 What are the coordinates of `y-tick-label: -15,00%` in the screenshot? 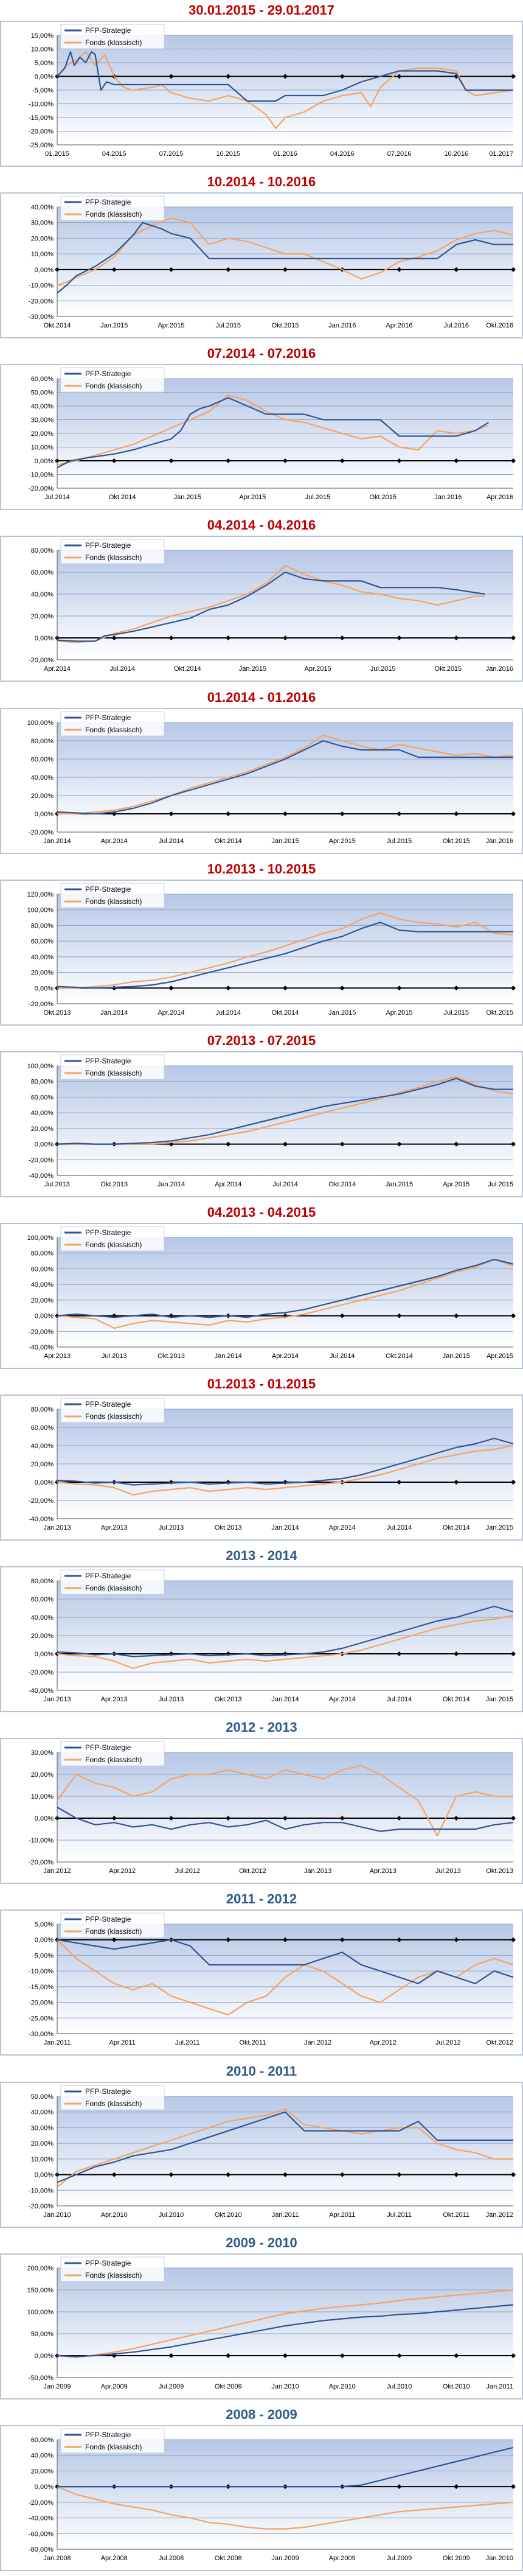 It's located at (41, 118).